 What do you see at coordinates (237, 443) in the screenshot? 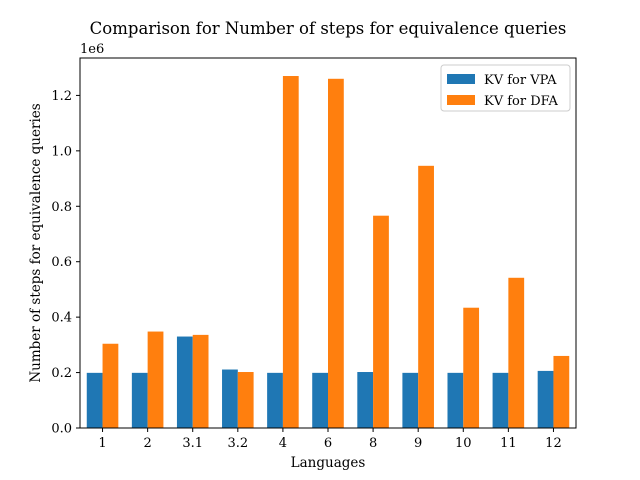
I see `x-tick-label: 3.2` at bounding box center [237, 443].